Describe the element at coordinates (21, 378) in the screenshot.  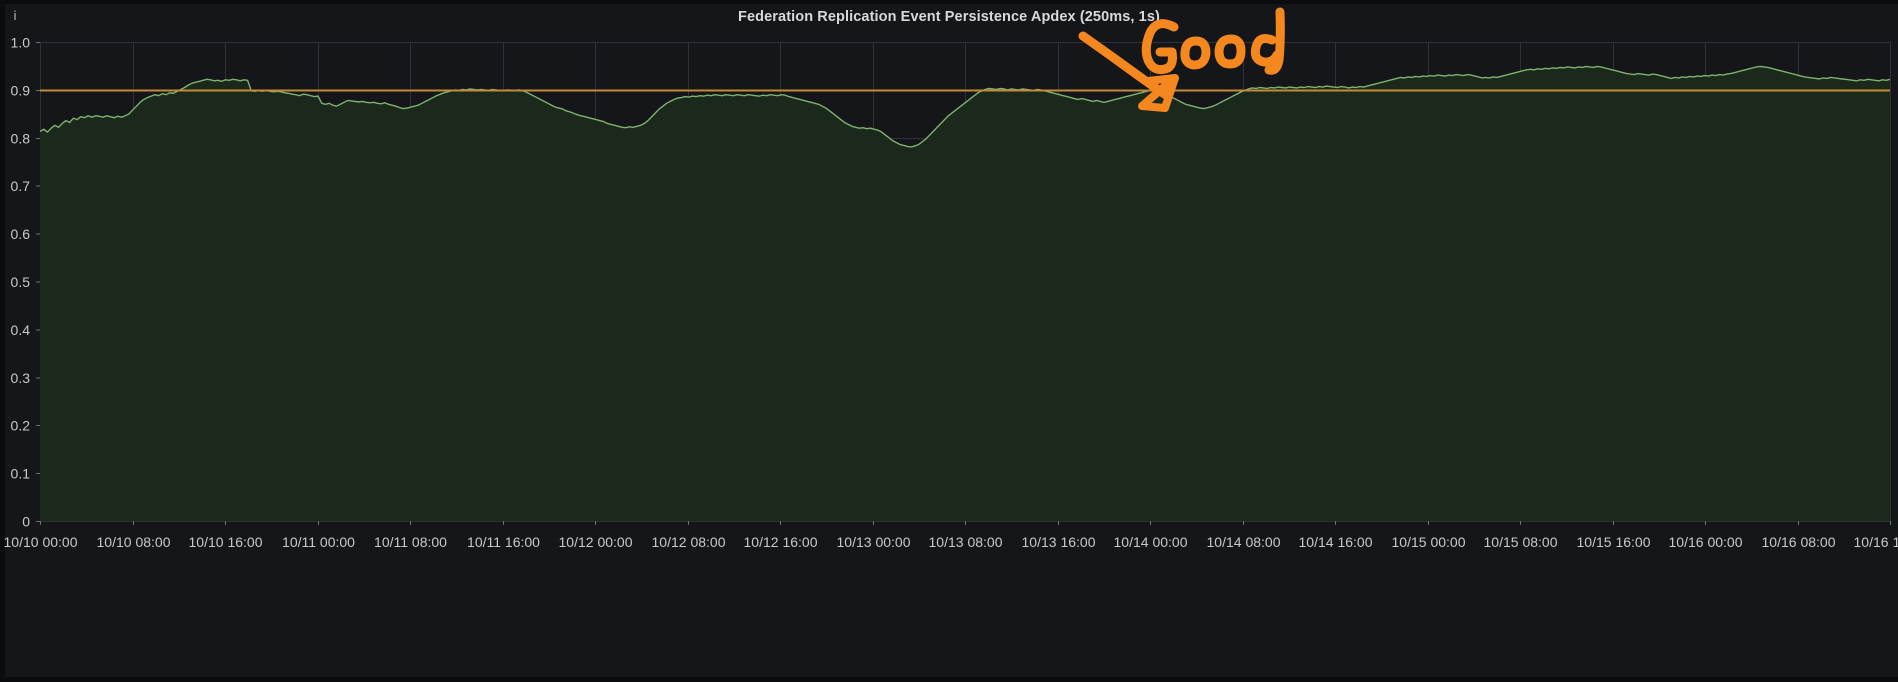
I see `y-axis-tick-label: 0.3` at that location.